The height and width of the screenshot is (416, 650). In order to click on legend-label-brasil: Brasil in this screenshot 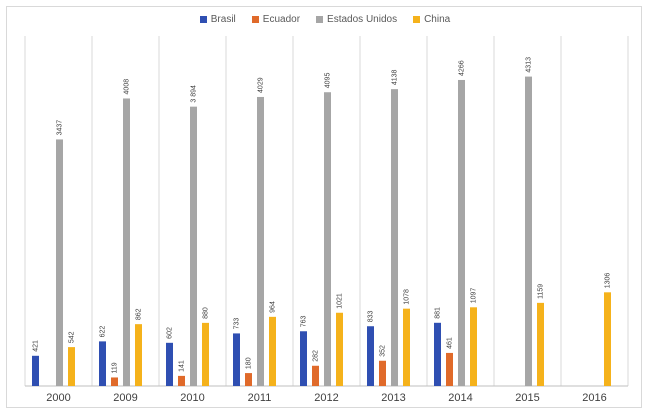, I will do `click(223, 19)`.